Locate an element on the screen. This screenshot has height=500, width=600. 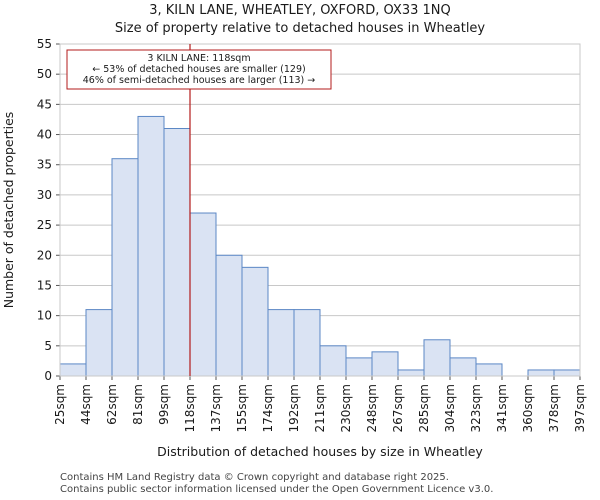
x-tick-label: 378sqm is located at coordinates (554, 408).